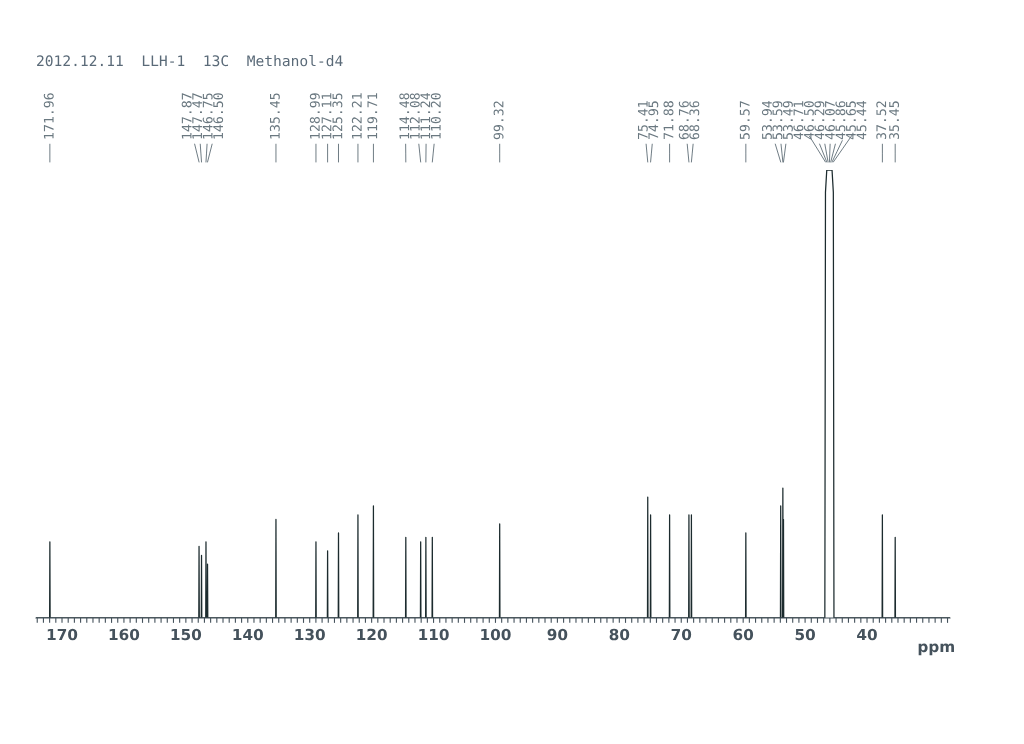 The height and width of the screenshot is (744, 1024). I want to click on text: 146.50, so click(218, 116).